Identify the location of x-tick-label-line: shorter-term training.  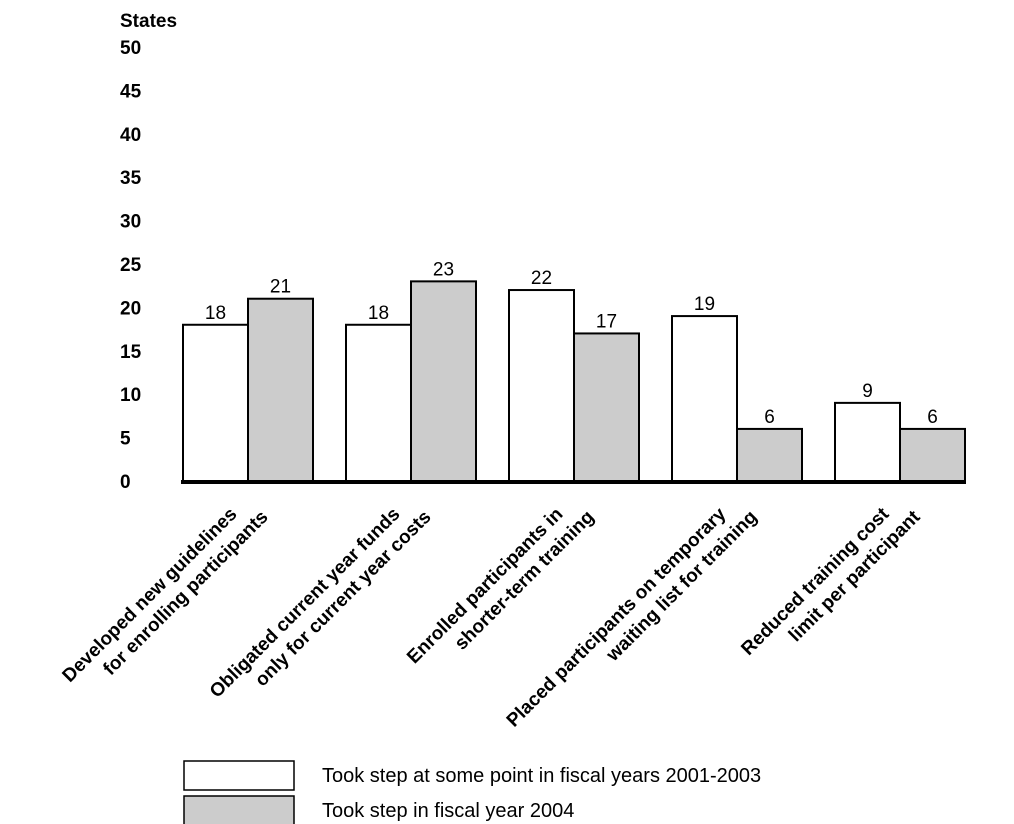
(525, 581).